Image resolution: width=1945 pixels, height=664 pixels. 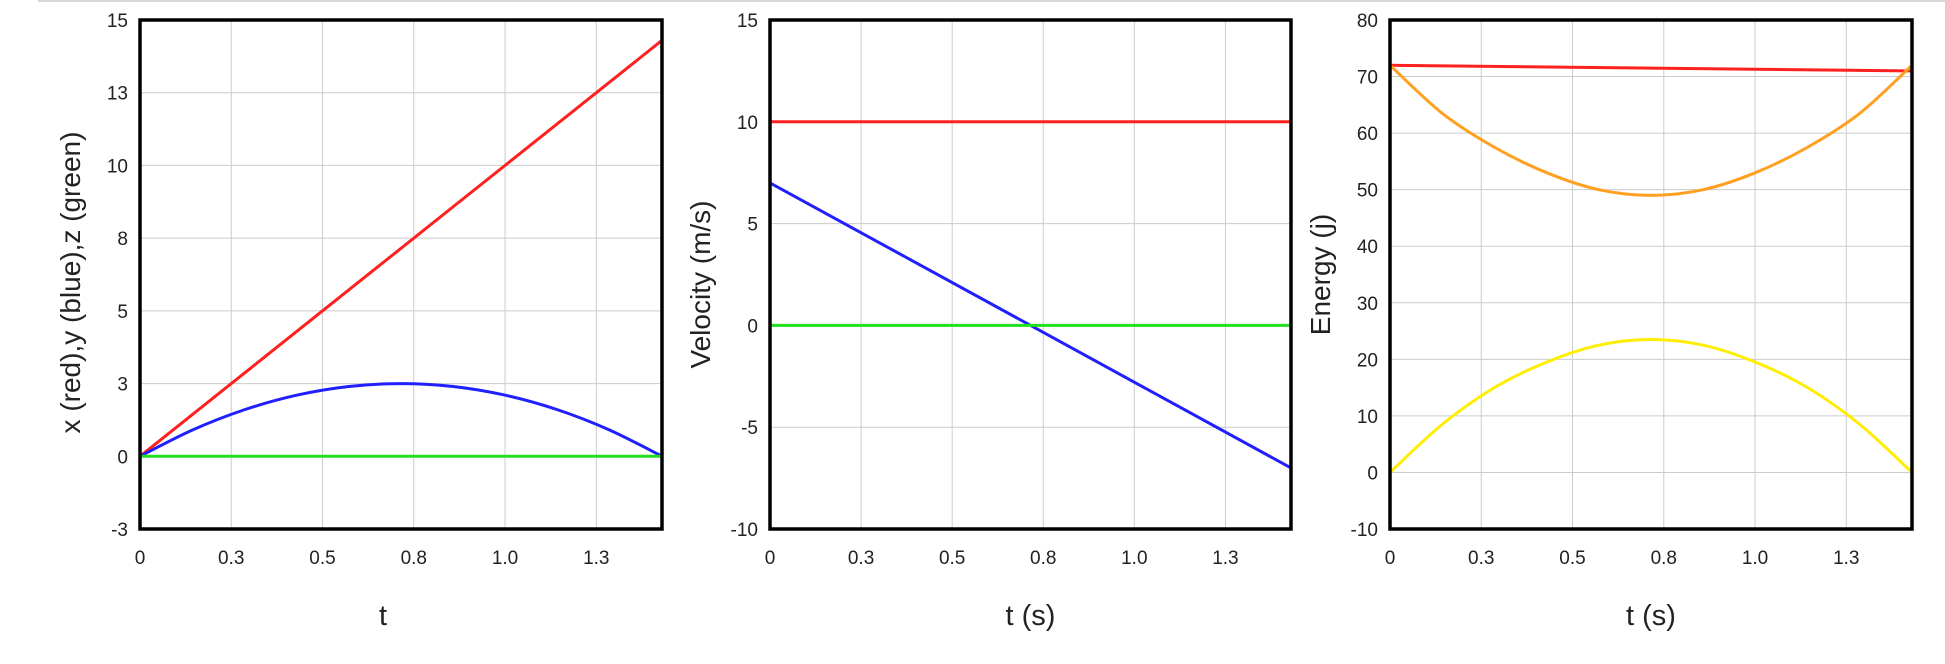 What do you see at coordinates (1367, 78) in the screenshot?
I see `y-tick-label: 70` at bounding box center [1367, 78].